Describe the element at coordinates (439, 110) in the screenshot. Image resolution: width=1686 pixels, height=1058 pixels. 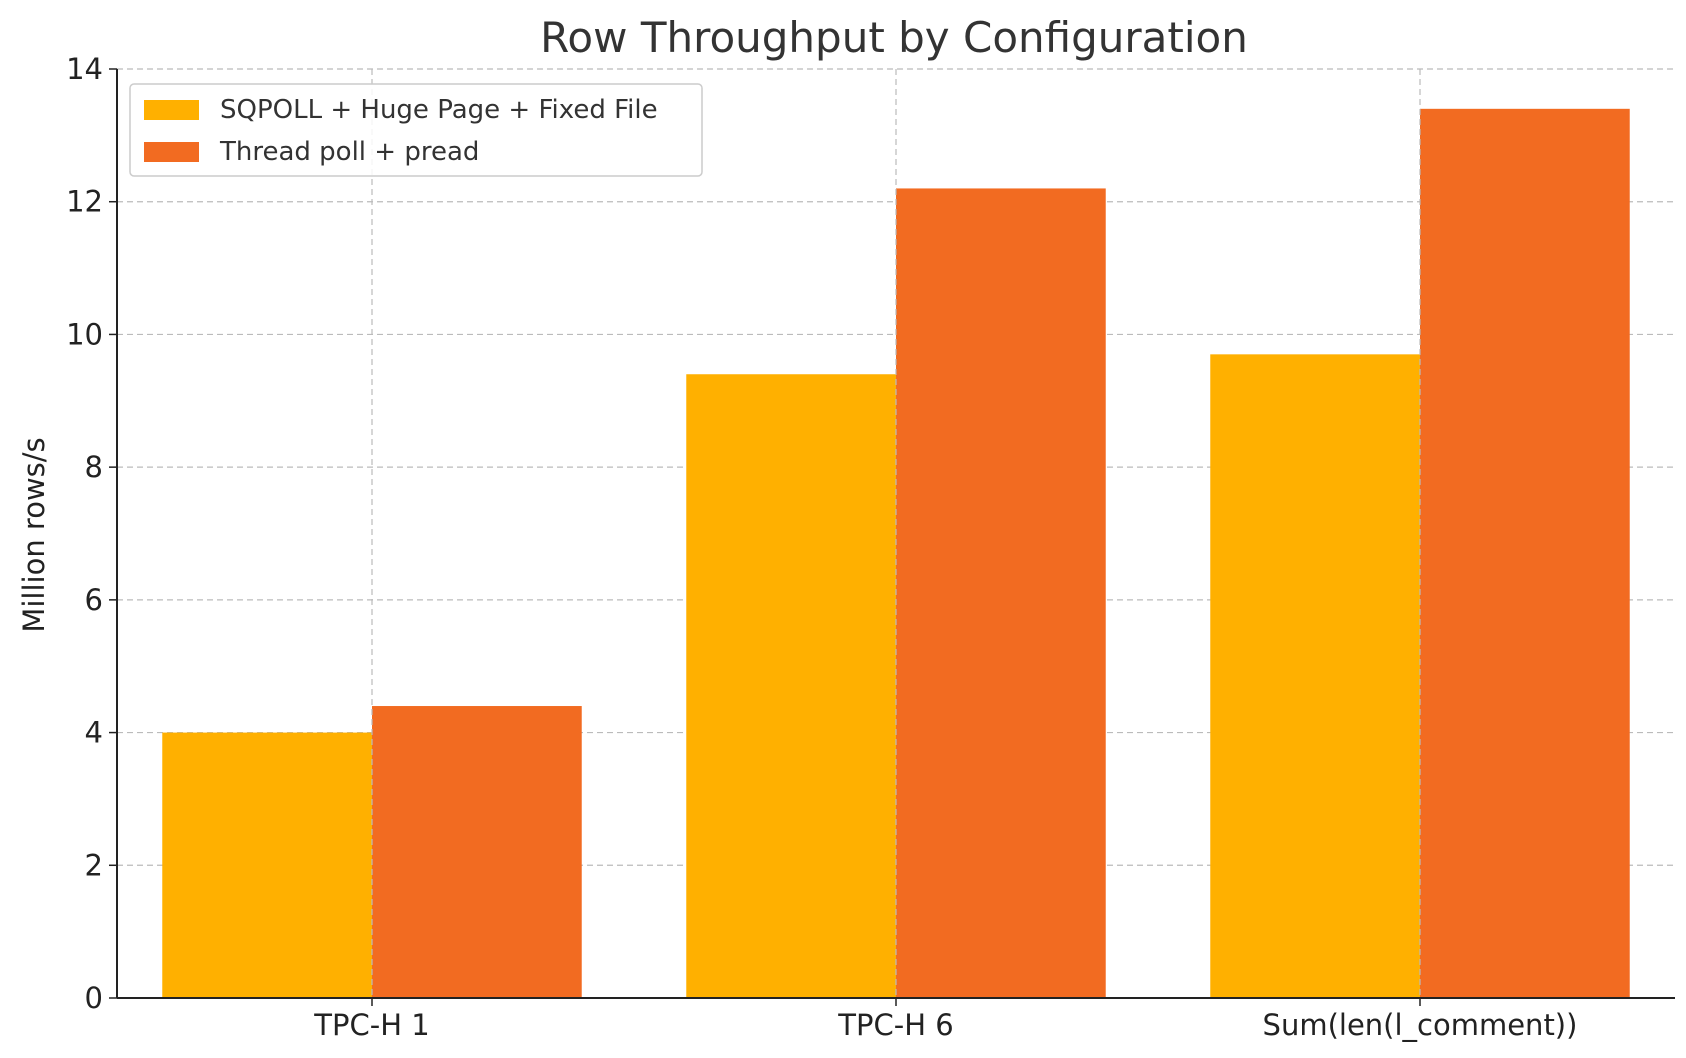
I see `legend-label-sqpoll: SQPOLL + Huge Page + Fixed File` at that location.